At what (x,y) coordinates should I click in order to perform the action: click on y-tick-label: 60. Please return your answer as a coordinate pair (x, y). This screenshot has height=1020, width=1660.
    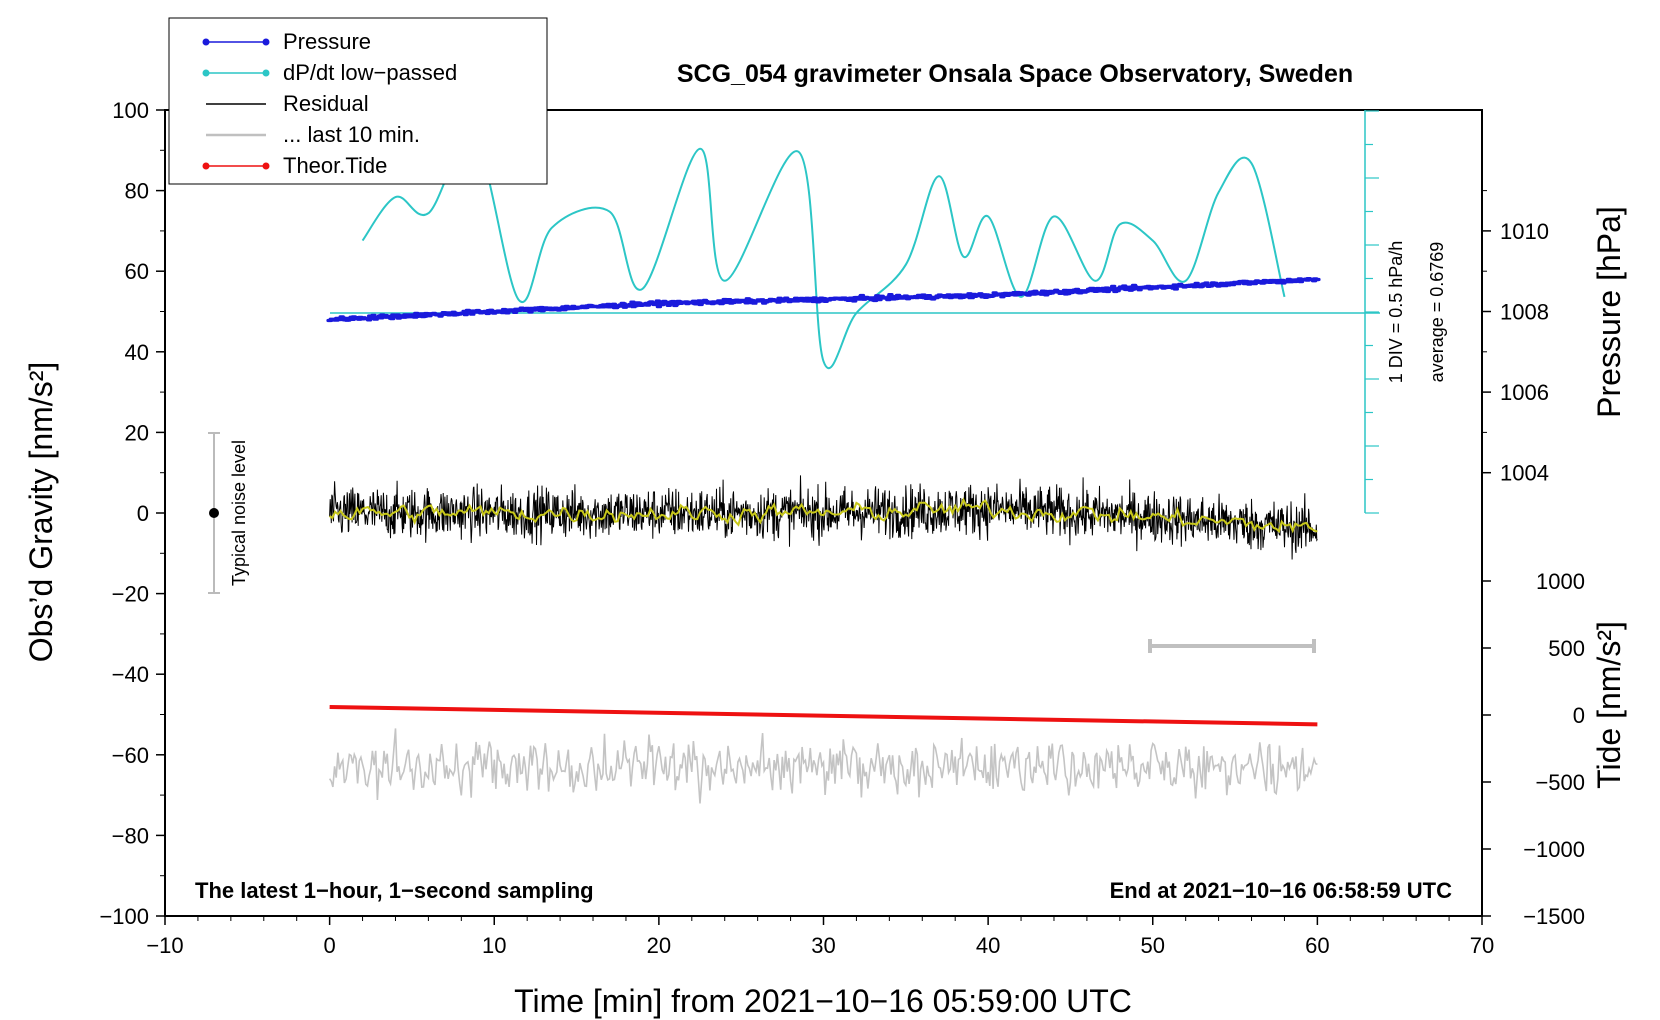
    Looking at the image, I should click on (137, 271).